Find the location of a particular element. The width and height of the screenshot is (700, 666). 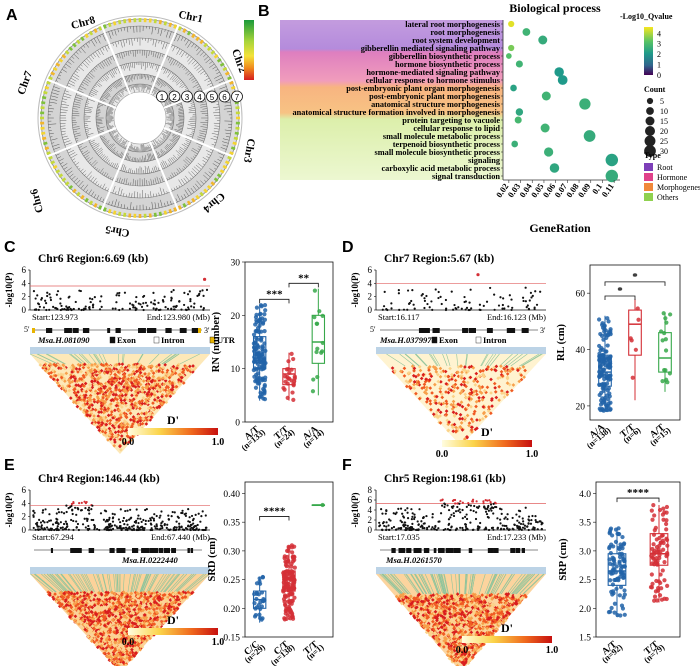

ld-colorbar is located at coordinates (173, 431).